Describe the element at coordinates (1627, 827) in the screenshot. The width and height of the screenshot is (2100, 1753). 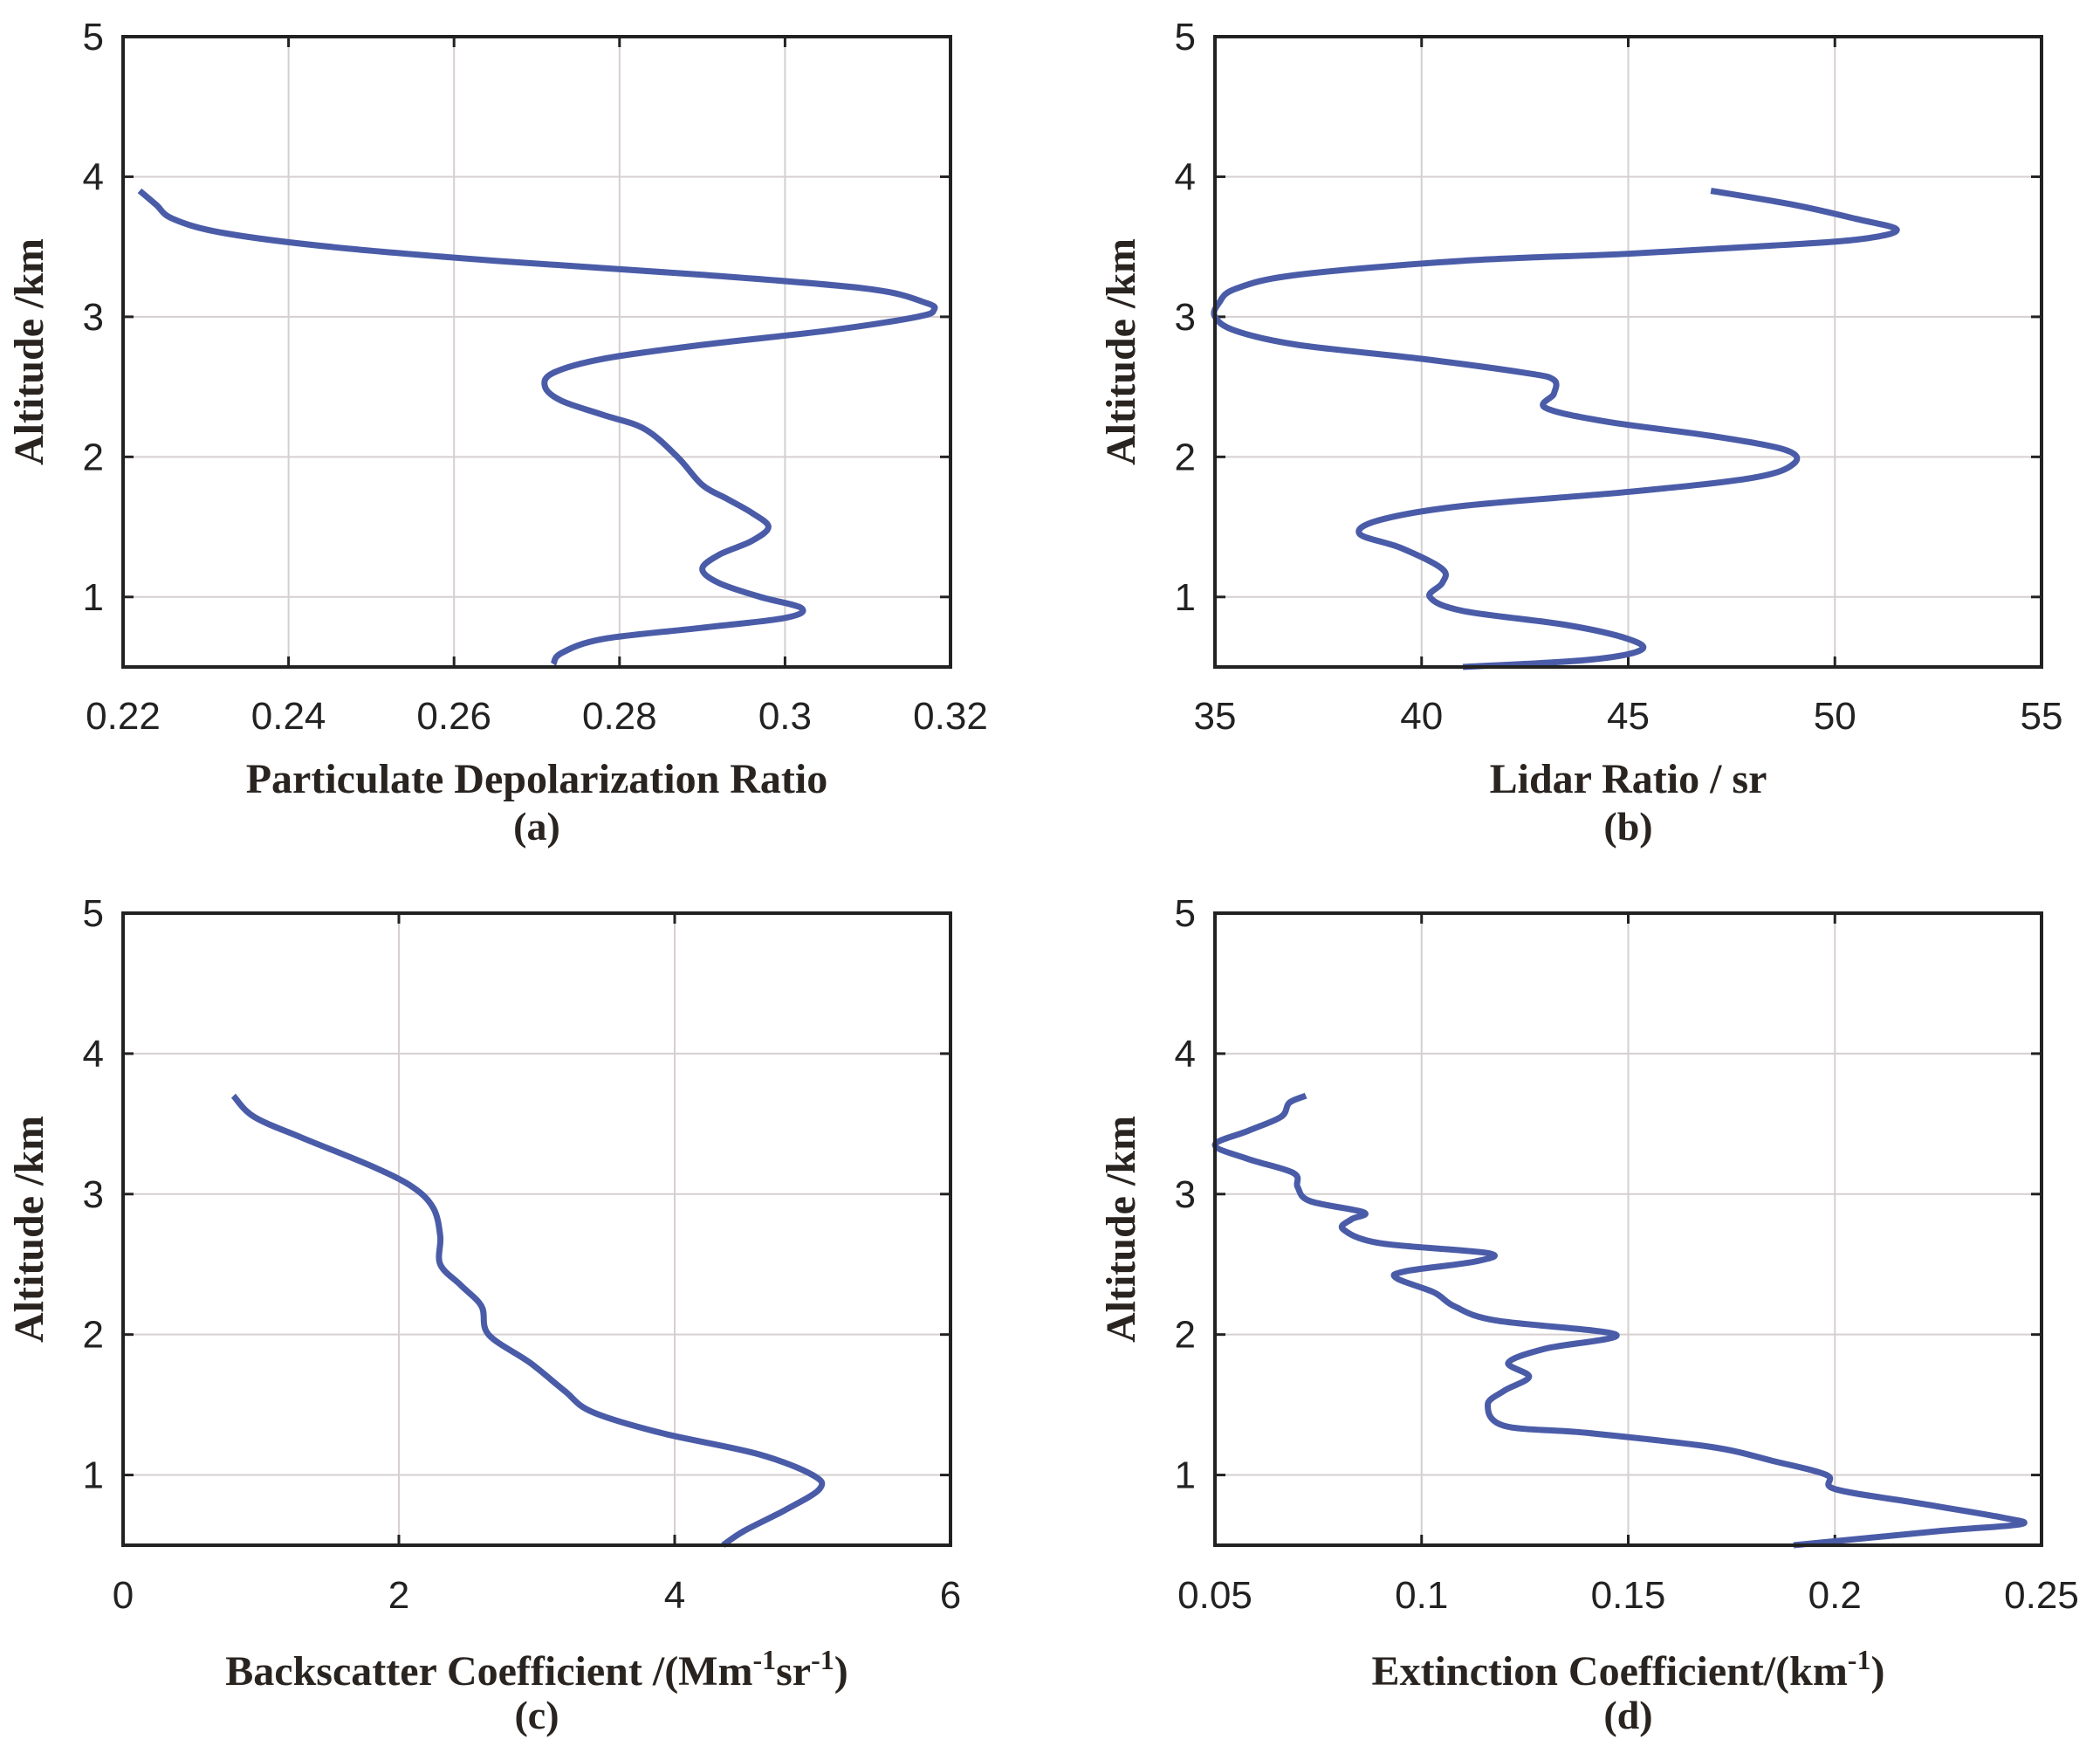
I see `panel-label: (b)` at that location.